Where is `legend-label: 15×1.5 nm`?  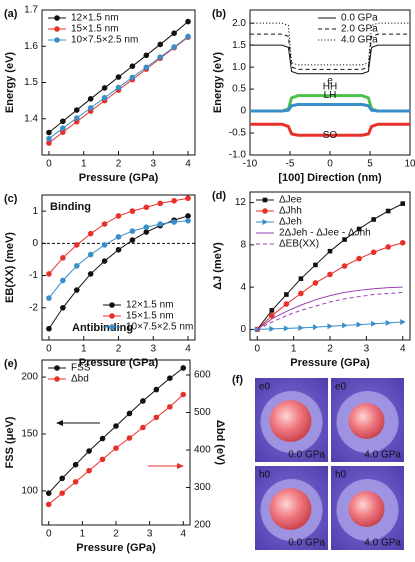
legend-label: 15×1.5 nm is located at coordinates (95, 29).